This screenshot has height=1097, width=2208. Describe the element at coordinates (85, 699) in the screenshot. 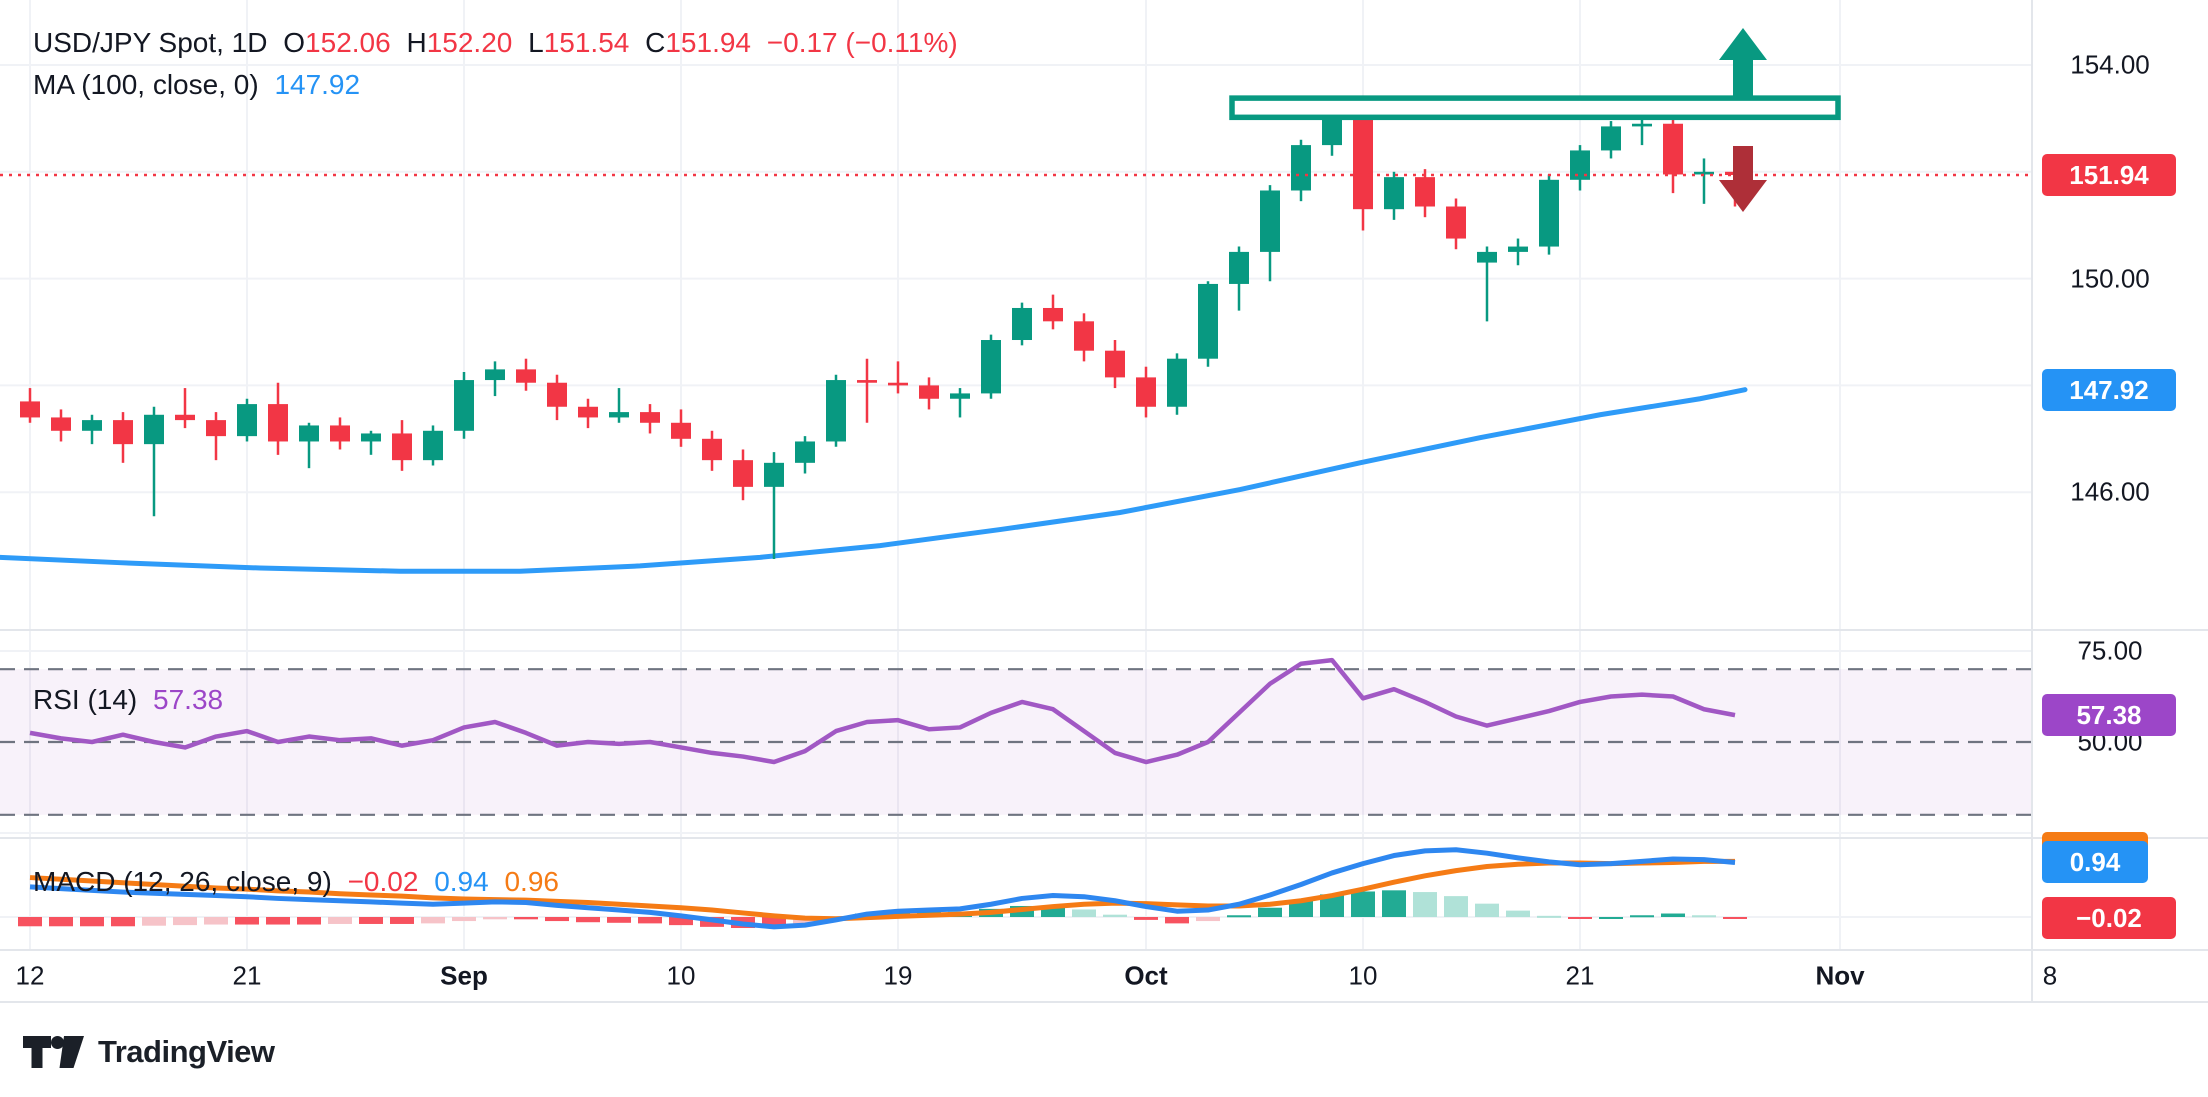

I see `rsi-label: RSI (14)` at that location.